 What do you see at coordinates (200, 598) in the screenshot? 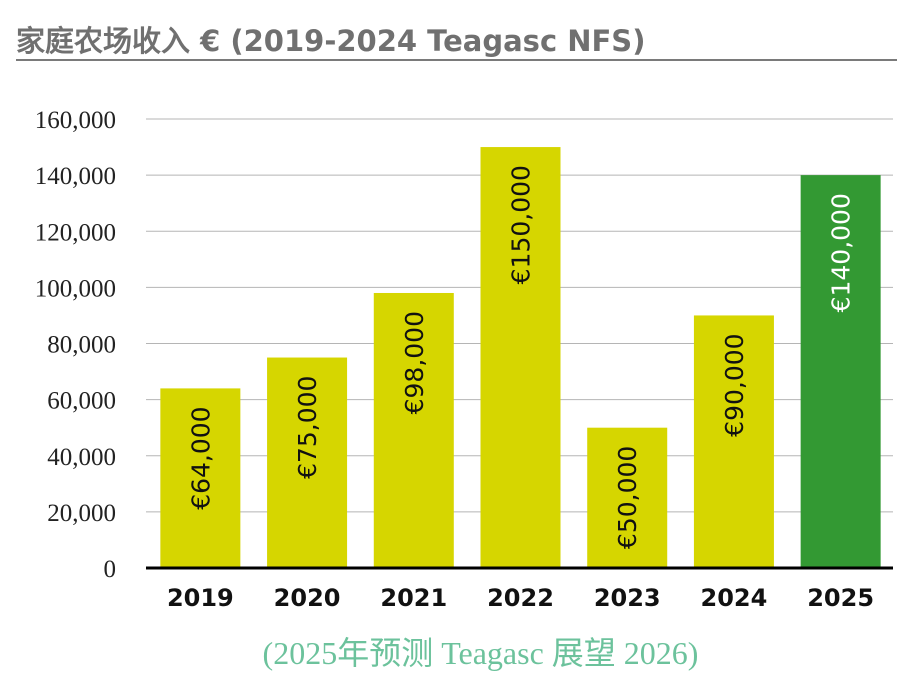
I see `x-tick-label: 2019` at bounding box center [200, 598].